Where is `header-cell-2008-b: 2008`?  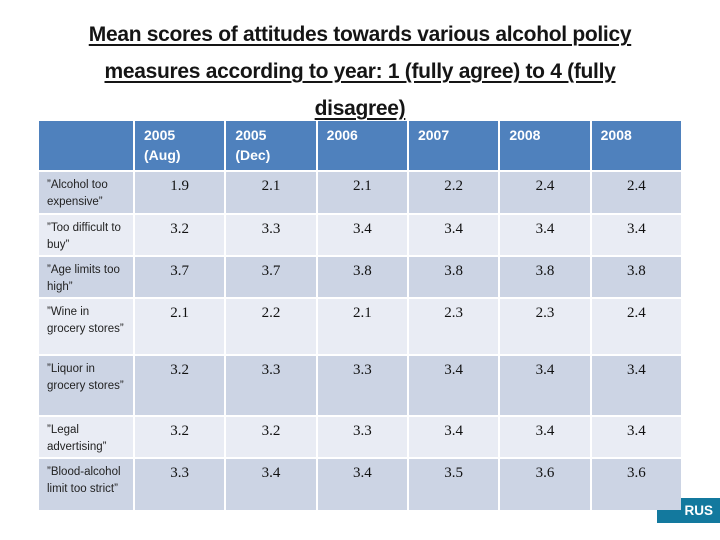
header-cell-2008-b: 2008 is located at coordinates (636, 145).